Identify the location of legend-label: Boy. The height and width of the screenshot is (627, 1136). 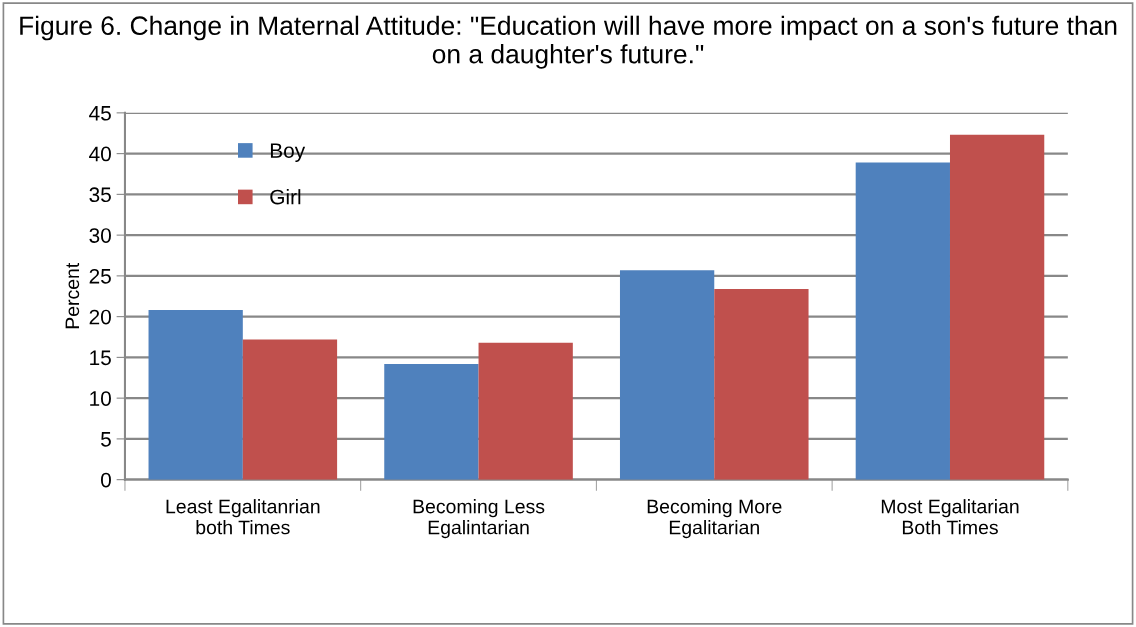
(288, 153).